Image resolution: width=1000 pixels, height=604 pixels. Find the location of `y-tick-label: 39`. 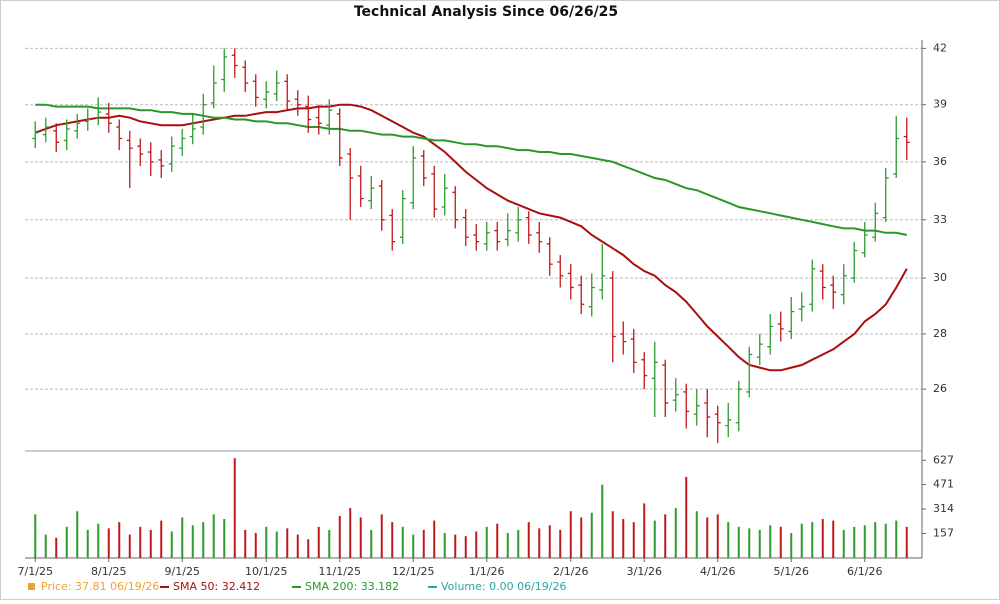

y-tick-label: 39 is located at coordinates (940, 104).